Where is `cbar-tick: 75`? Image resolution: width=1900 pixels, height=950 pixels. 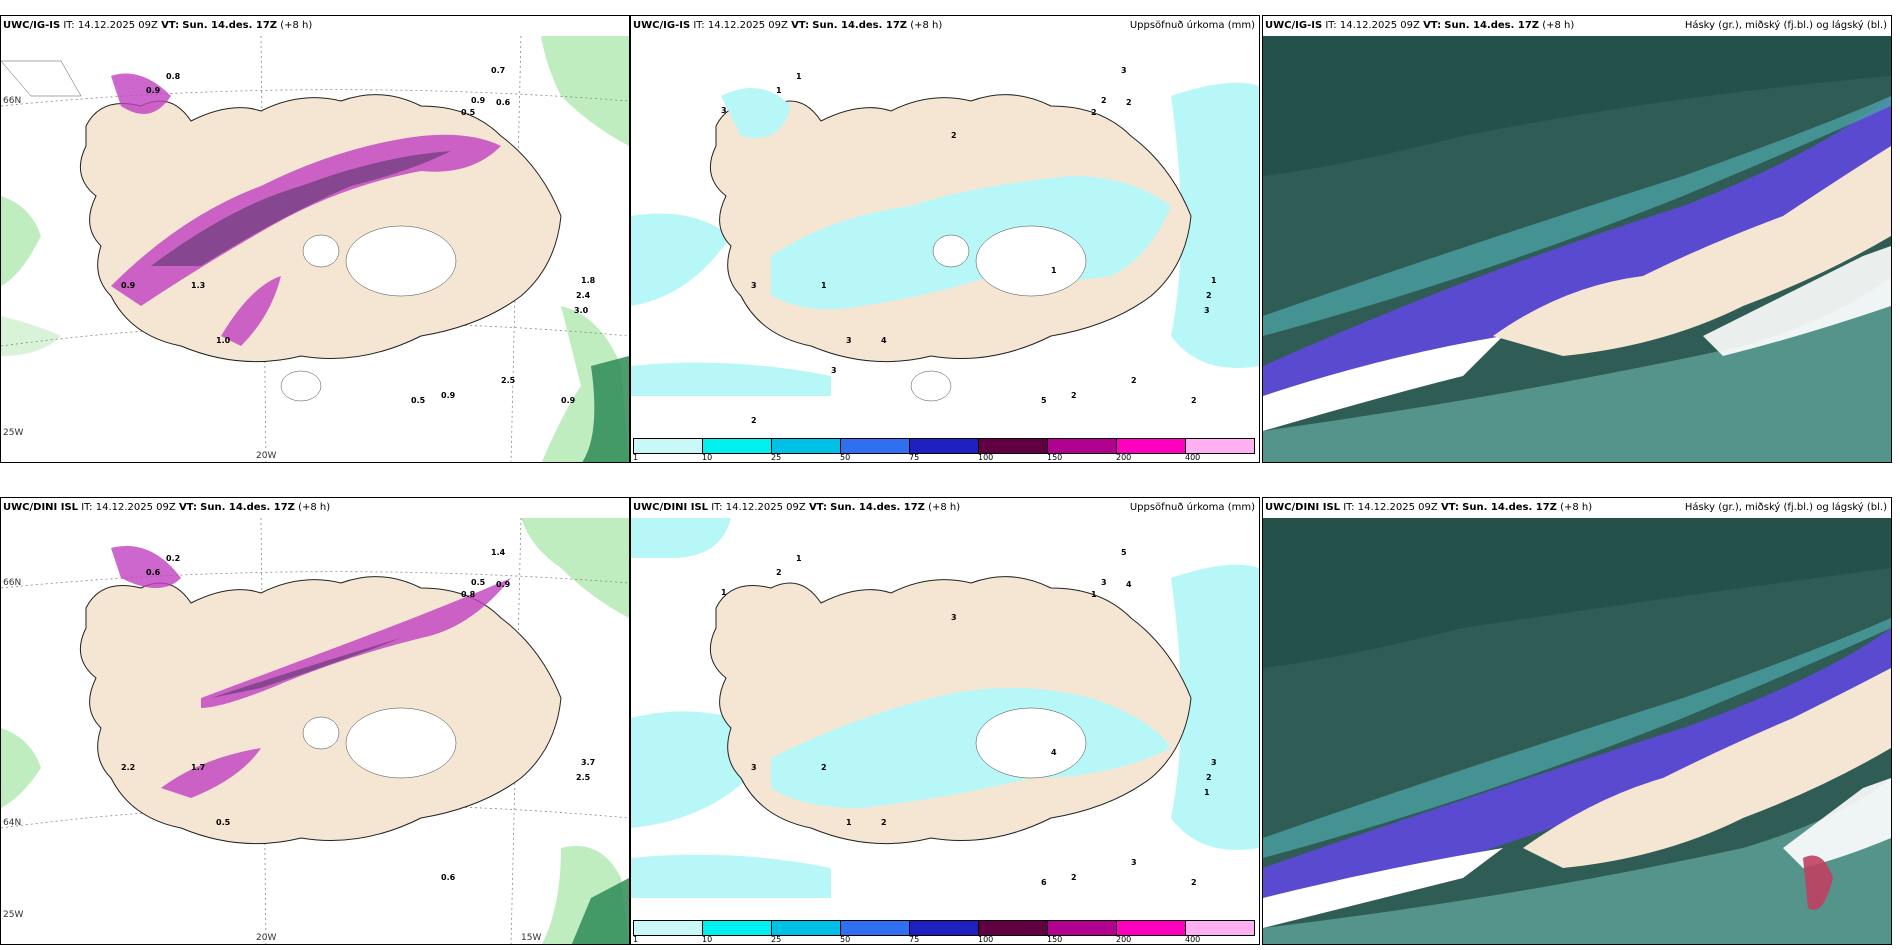 cbar-tick: 75 is located at coordinates (914, 939).